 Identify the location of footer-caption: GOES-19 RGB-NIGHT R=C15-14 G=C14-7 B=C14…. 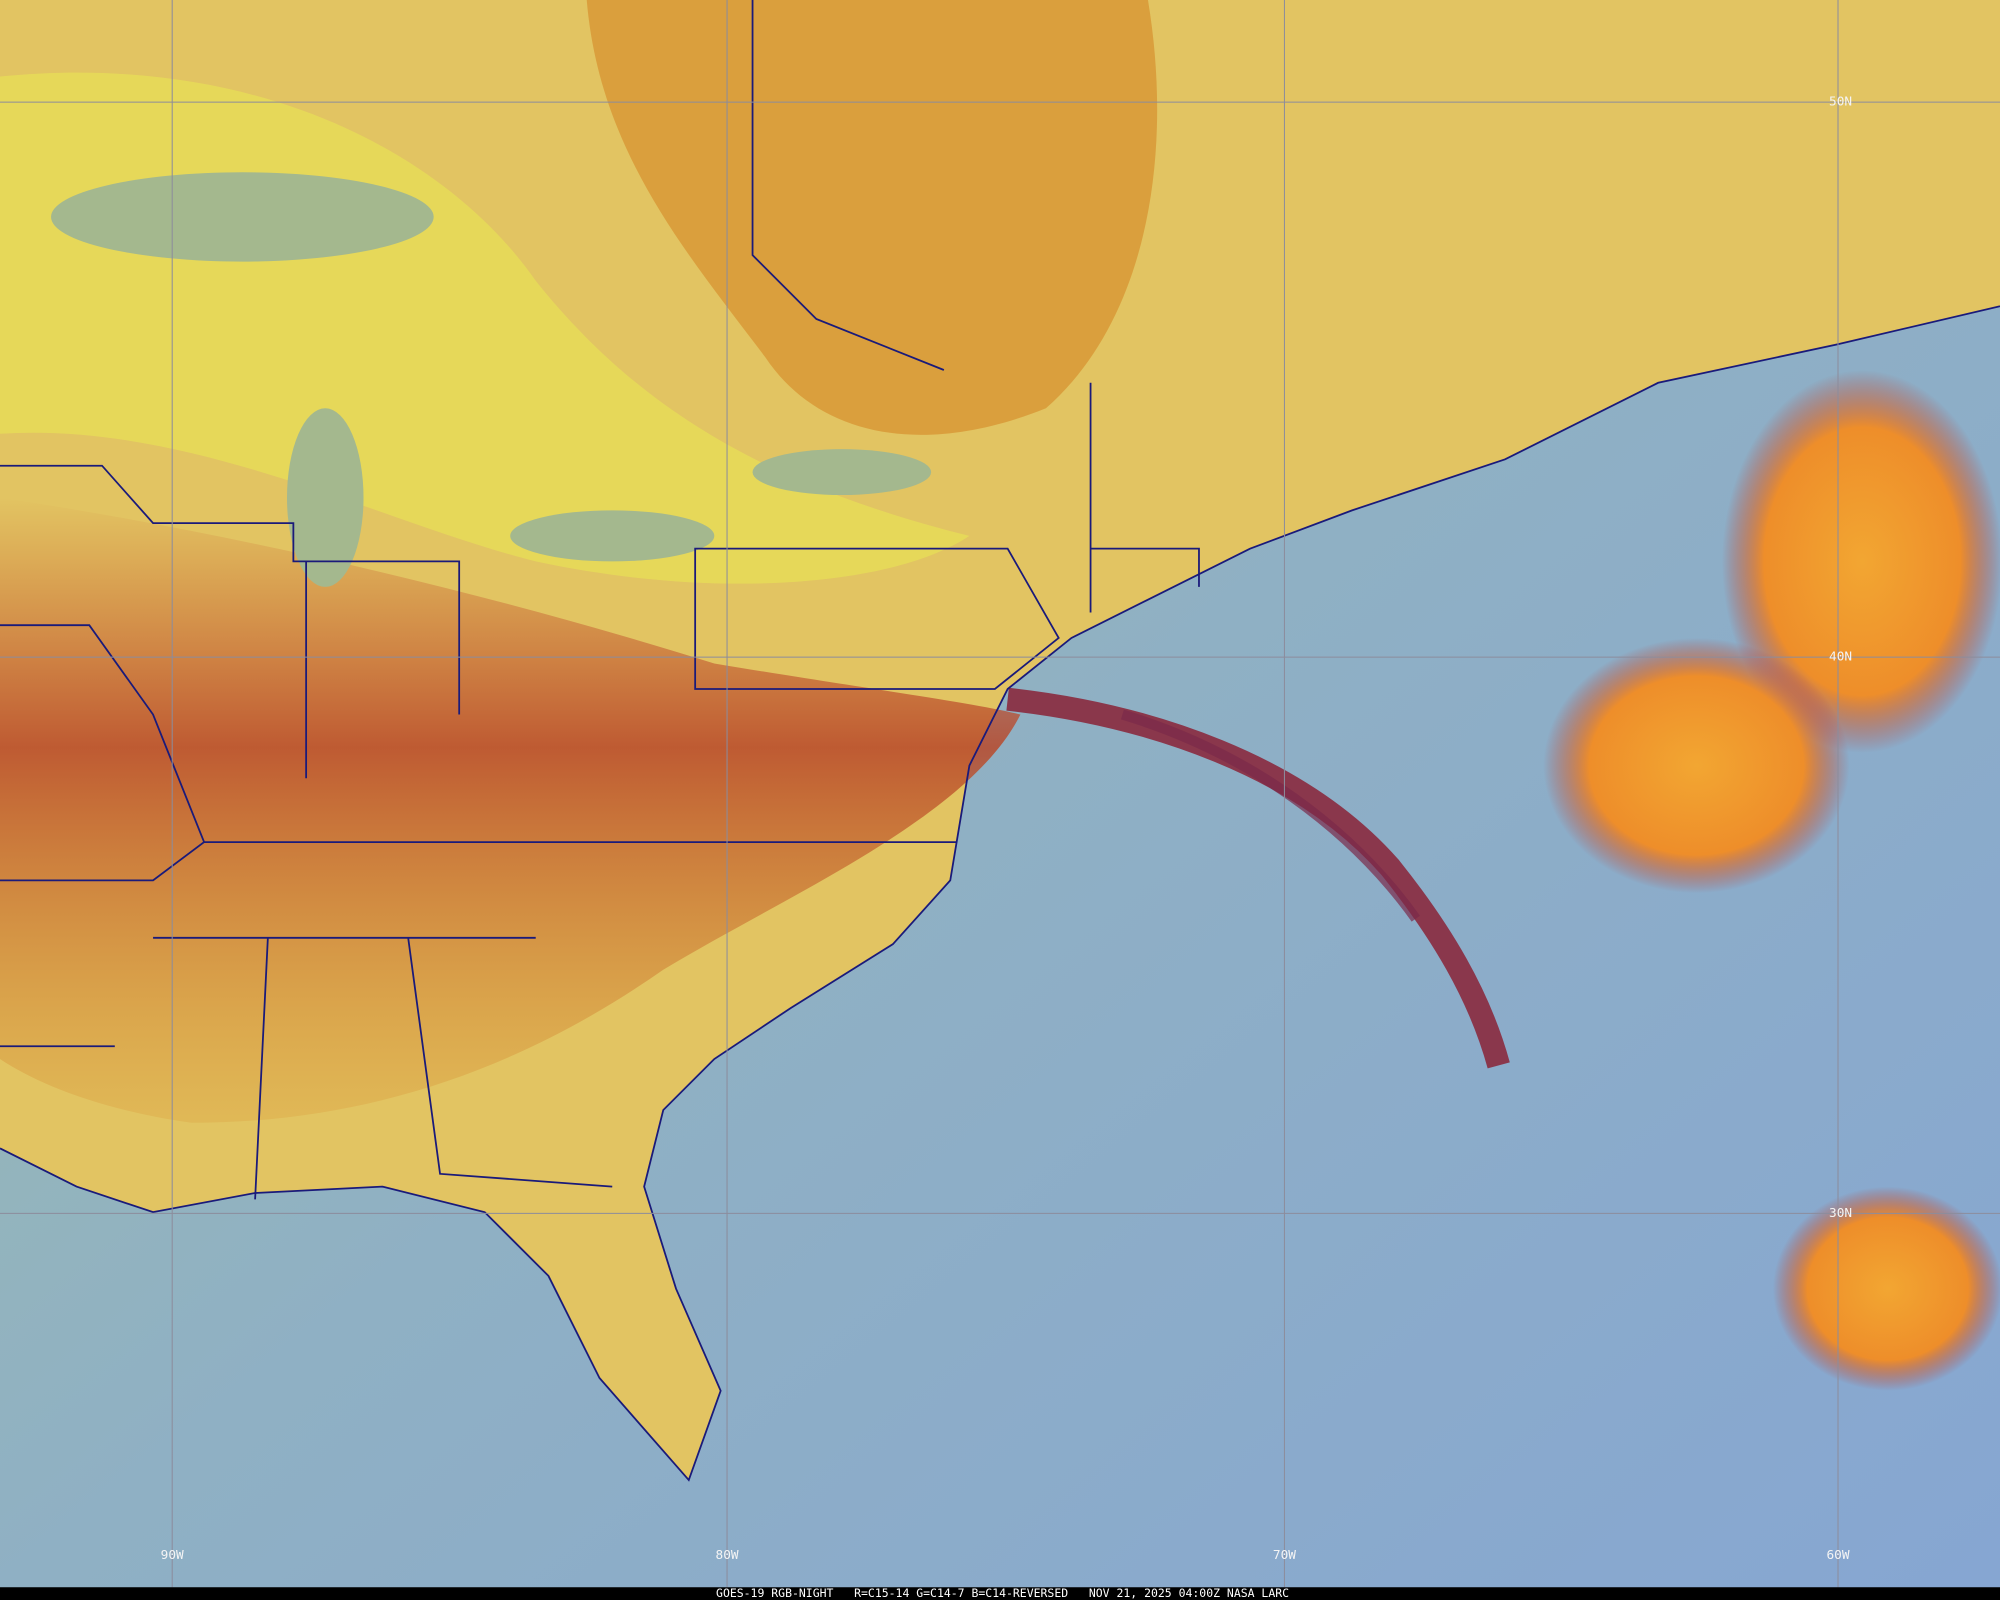
(1002, 1593).